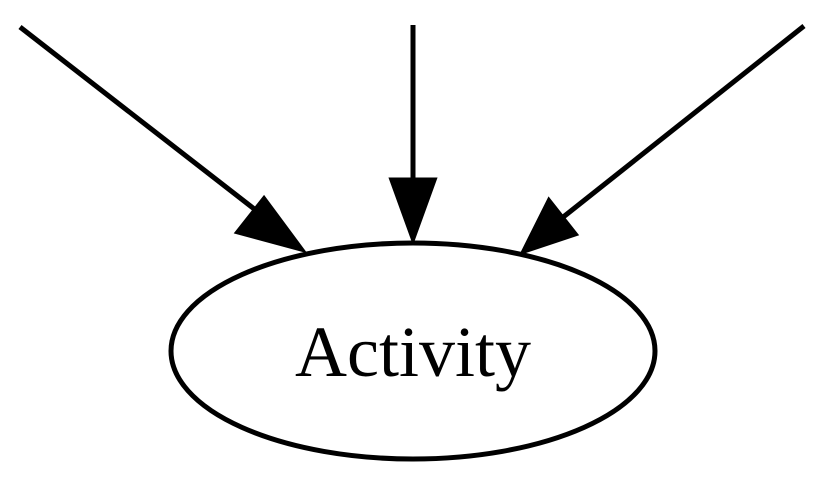  What do you see at coordinates (413, 135) in the screenshot?
I see `incoming-edge-center` at bounding box center [413, 135].